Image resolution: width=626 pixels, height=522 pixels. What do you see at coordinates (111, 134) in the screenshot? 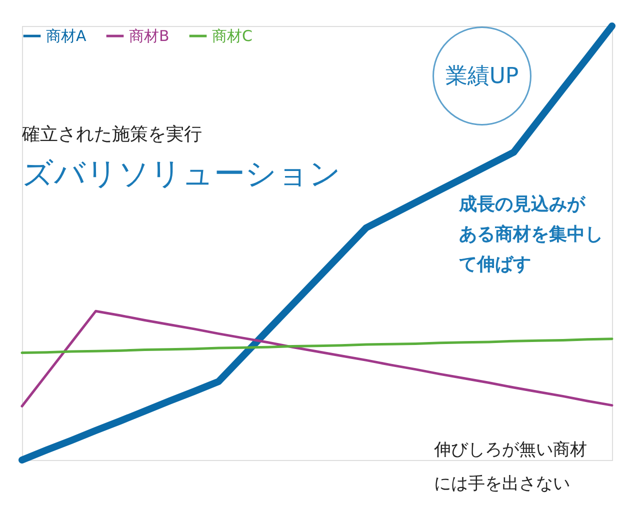
I see `text: 確立された施策を実行` at bounding box center [111, 134].